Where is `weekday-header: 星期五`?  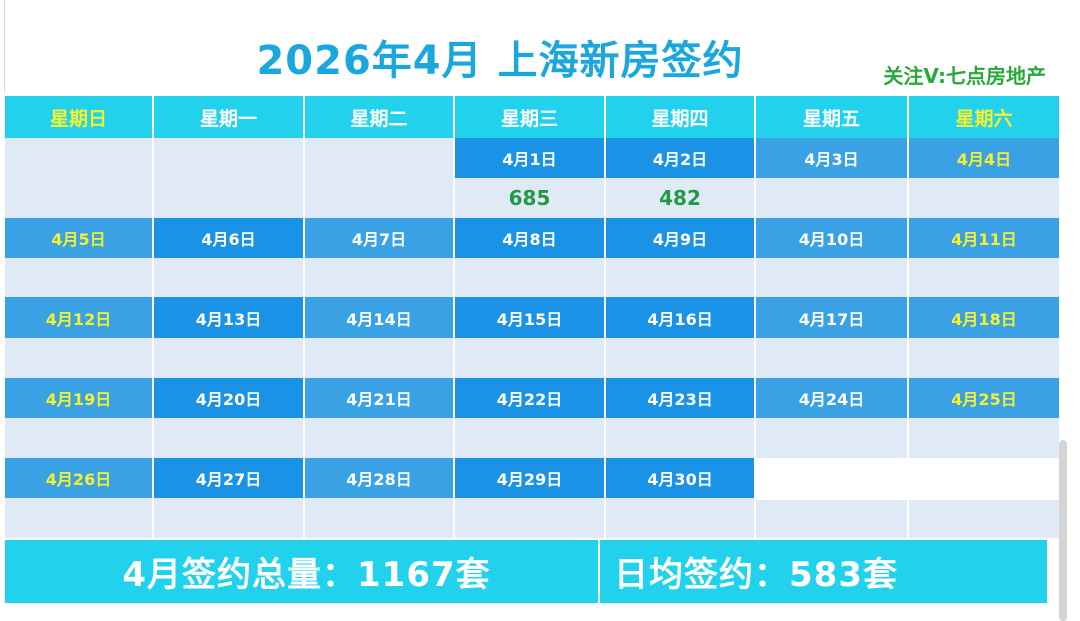
weekday-header: 星期五 is located at coordinates (831, 117).